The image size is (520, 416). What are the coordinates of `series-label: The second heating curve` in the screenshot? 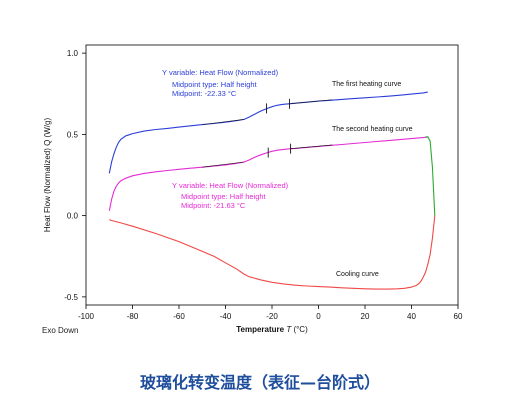 It's located at (372, 129).